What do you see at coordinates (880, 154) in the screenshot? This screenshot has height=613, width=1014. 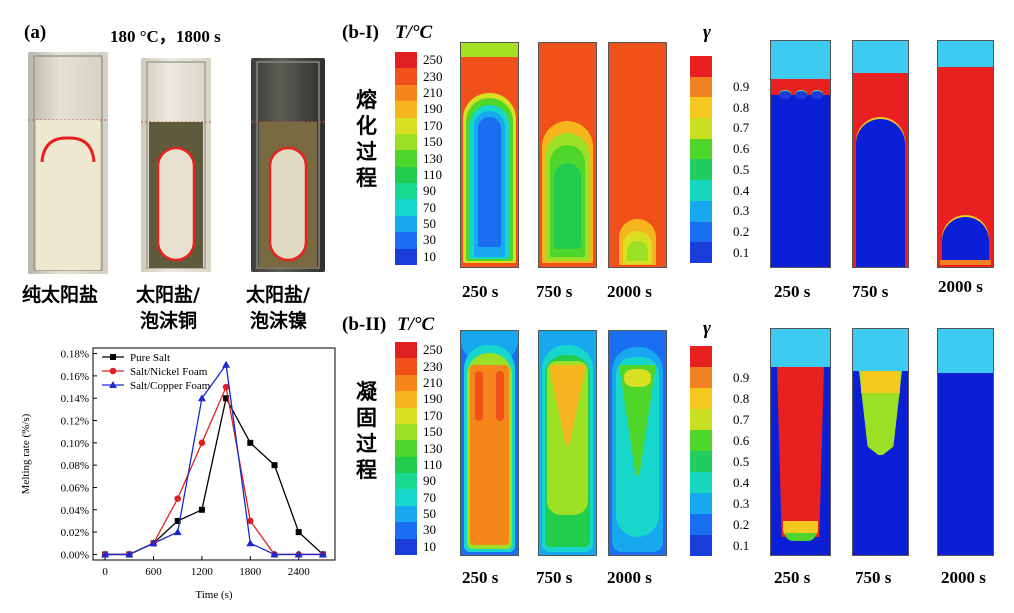 I see `gamma-sim-melt-750s` at bounding box center [880, 154].